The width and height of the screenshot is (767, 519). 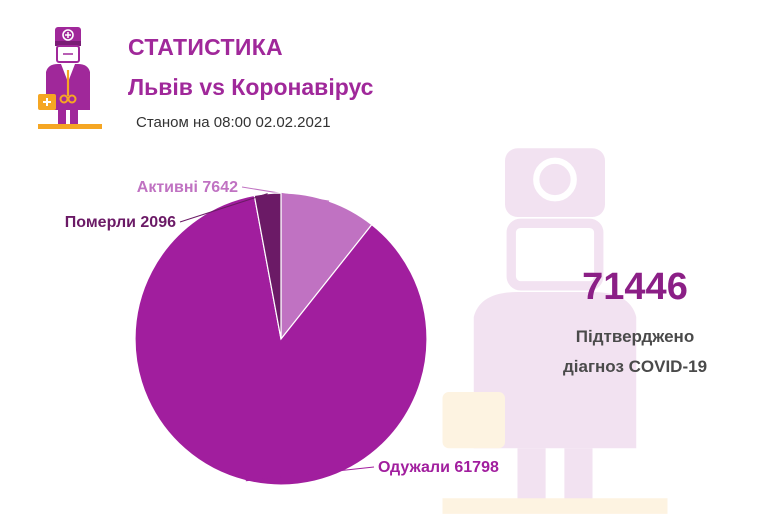 I want to click on total-value: 71446, so click(x=635, y=287).